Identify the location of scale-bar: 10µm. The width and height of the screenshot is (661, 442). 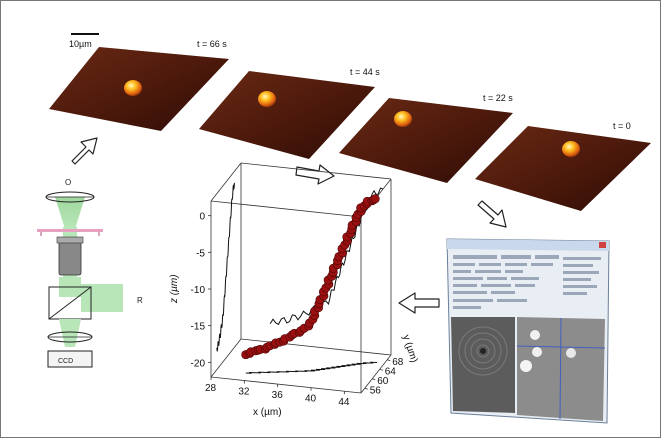
(84, 41).